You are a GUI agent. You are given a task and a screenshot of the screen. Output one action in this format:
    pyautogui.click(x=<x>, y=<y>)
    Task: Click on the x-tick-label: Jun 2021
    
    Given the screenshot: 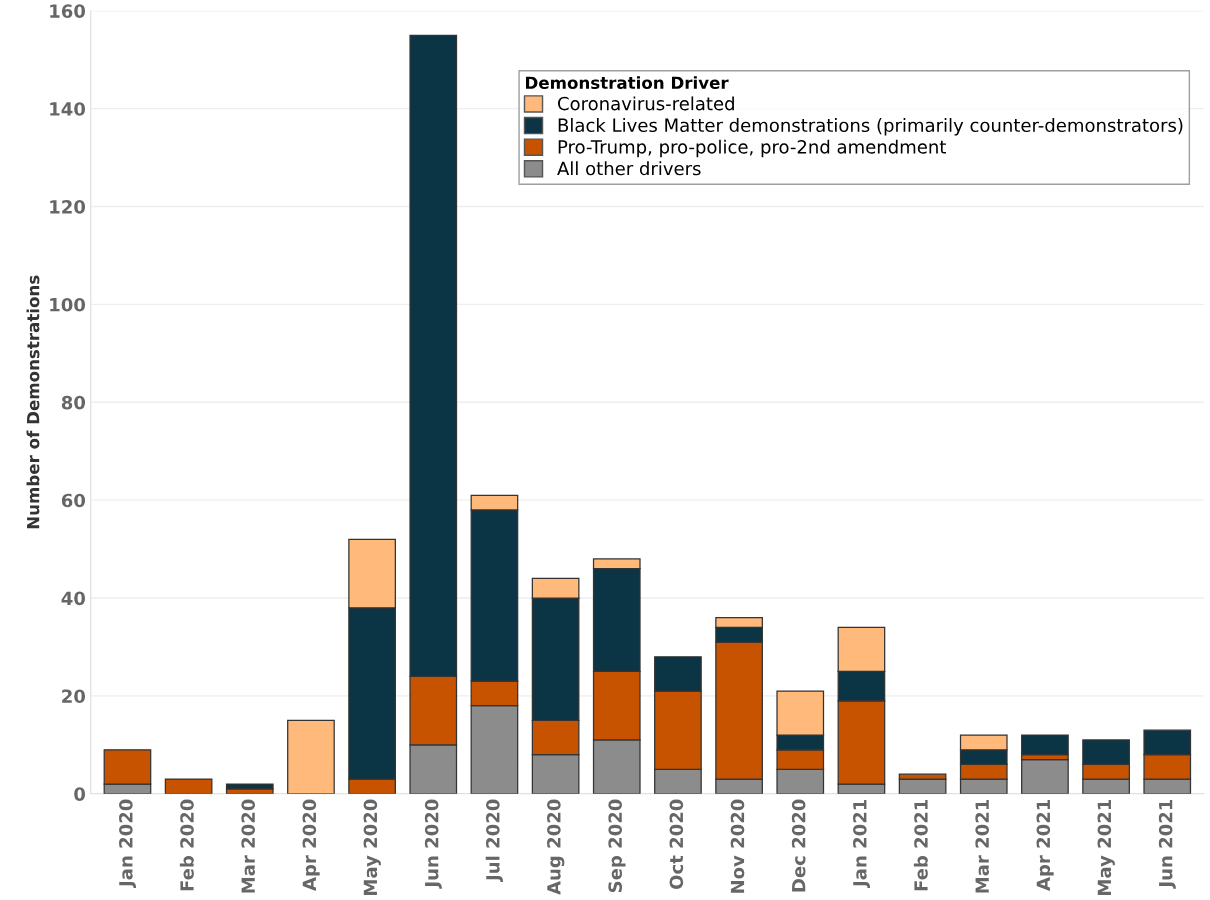 What is the action you would take?
    pyautogui.click(x=1167, y=844)
    